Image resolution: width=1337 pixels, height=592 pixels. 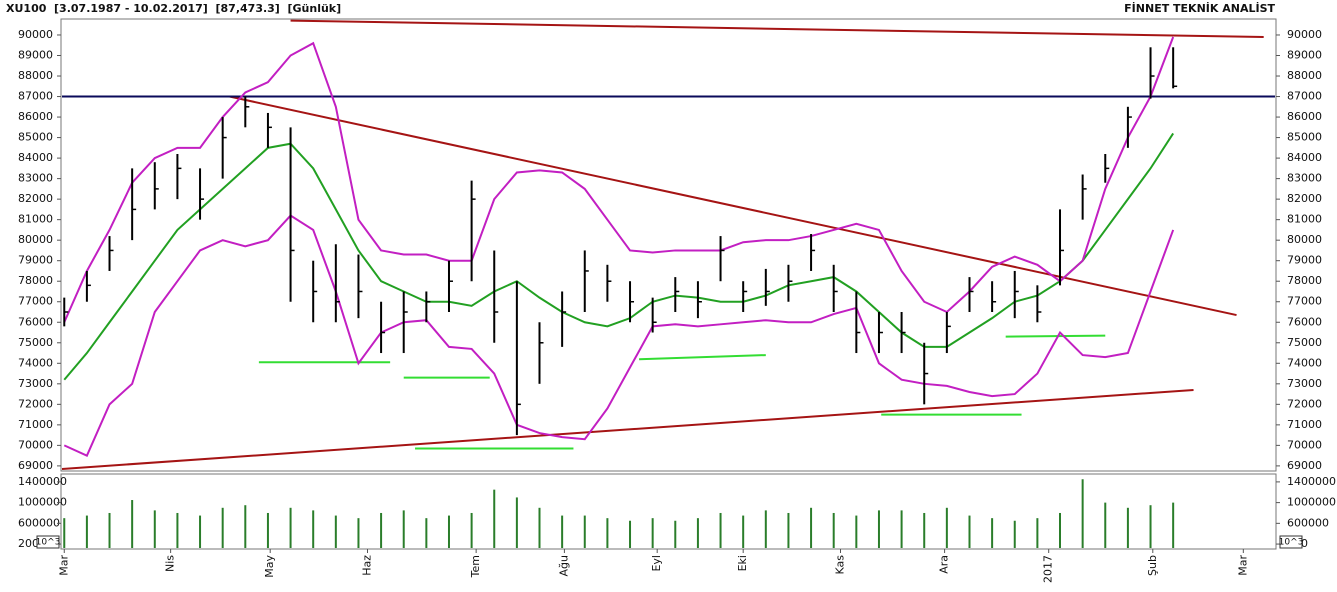 What do you see at coordinates (35, 198) in the screenshot?
I see `y-tick-label: 82000` at bounding box center [35, 198].